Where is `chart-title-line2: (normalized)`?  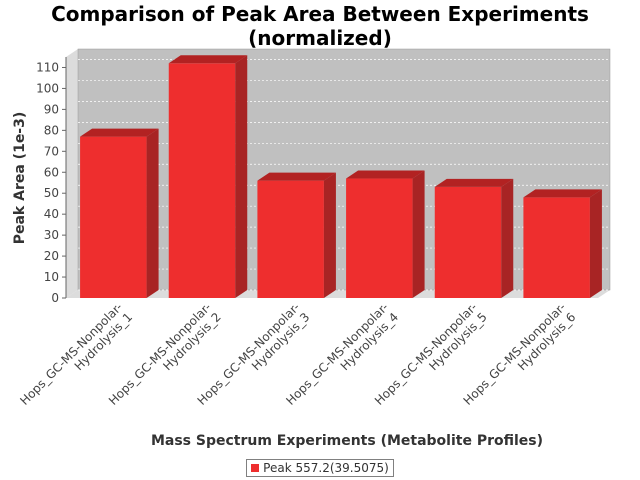
chart-title-line2: (normalized) is located at coordinates (320, 38).